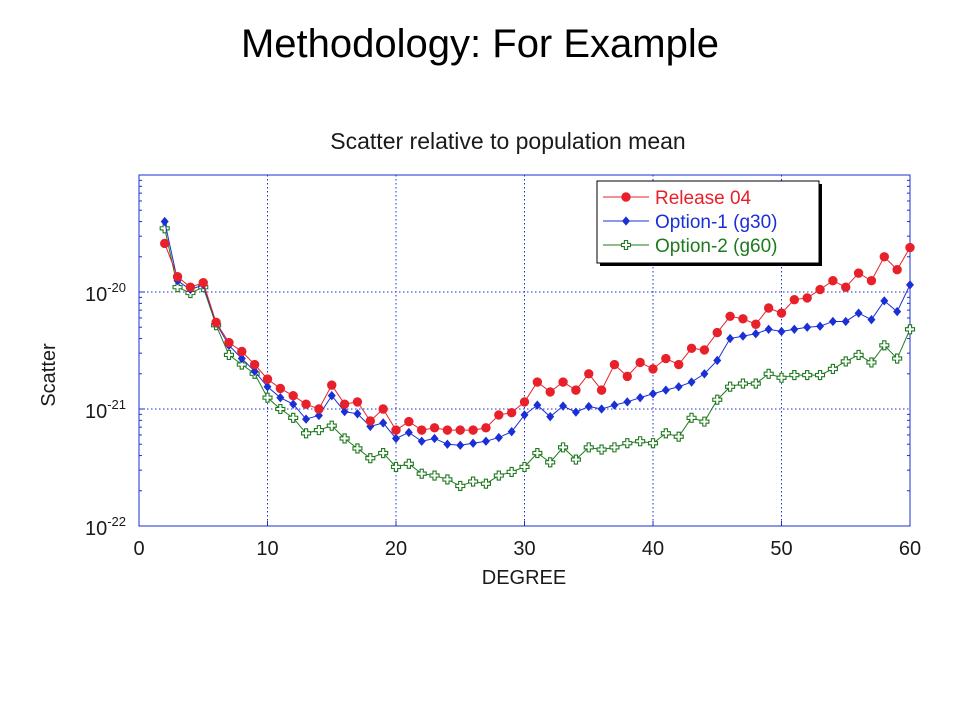  Describe the element at coordinates (396, 549) in the screenshot. I see `x-tick-label: 20` at that location.